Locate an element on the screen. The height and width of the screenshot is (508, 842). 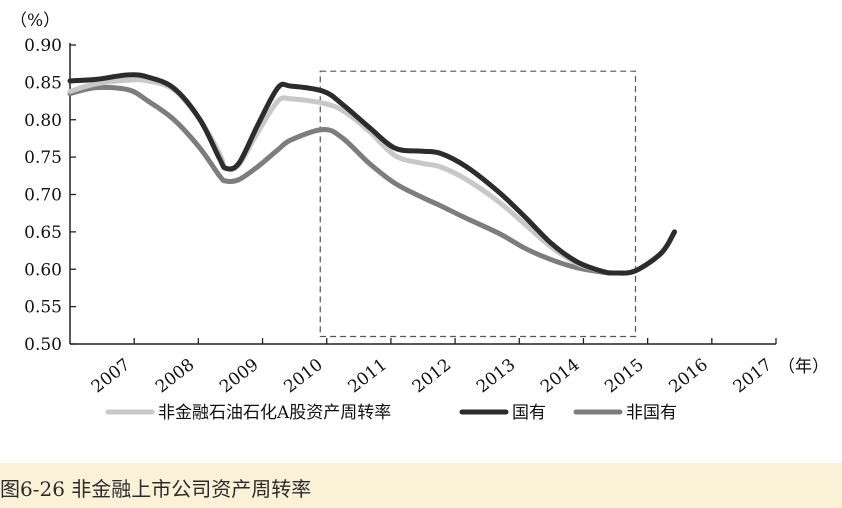
x-tick-label: 2013 is located at coordinates (496, 376).